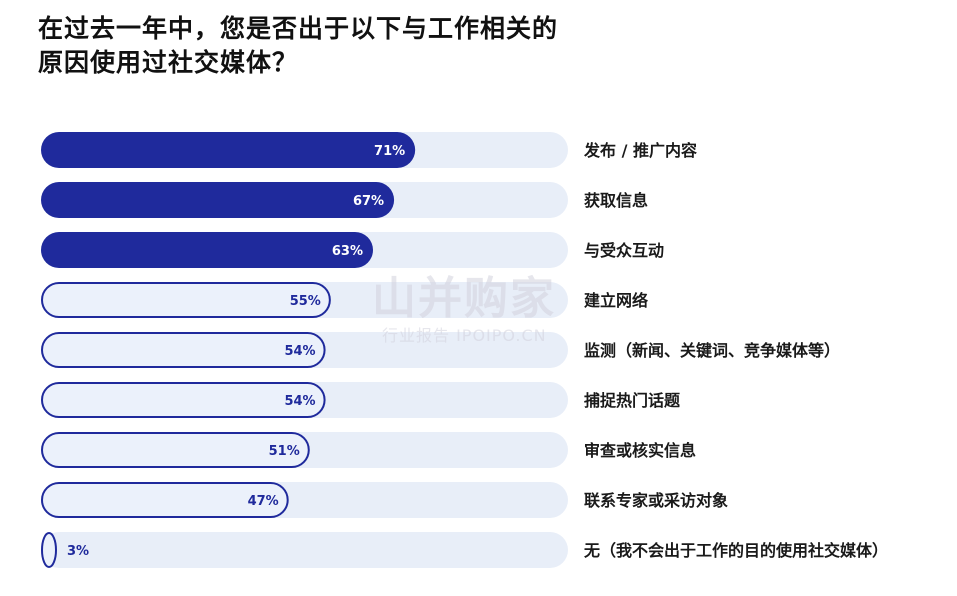 The image size is (957, 596). Describe the element at coordinates (263, 501) in the screenshot. I see `bar-value-label: 47%` at that location.